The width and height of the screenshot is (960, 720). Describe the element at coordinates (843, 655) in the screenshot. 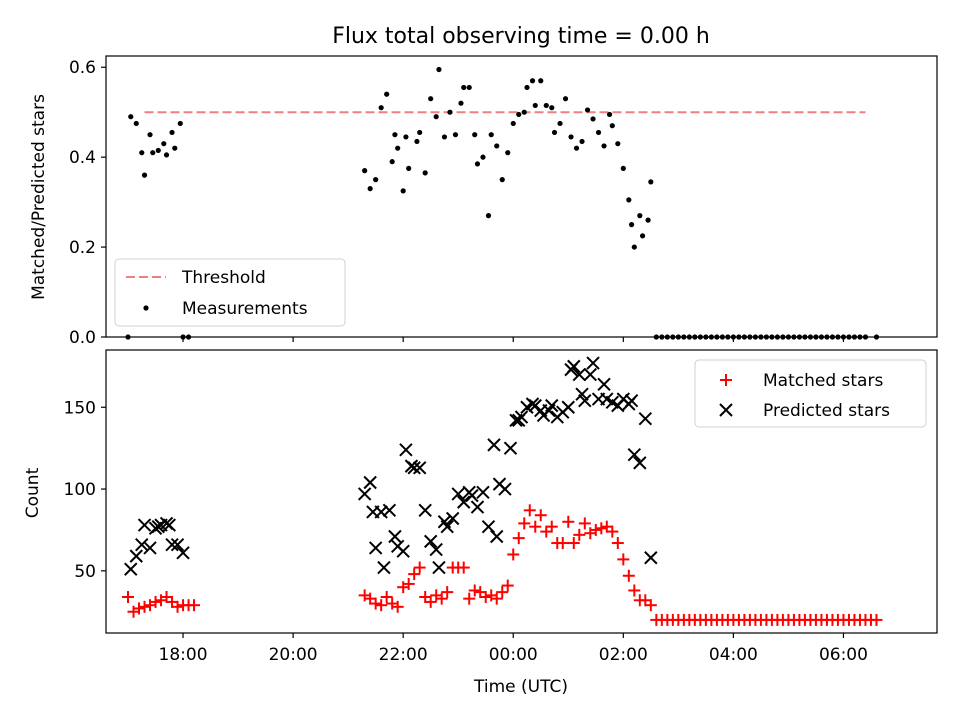

I see `x-tick-label: 06:00` at that location.